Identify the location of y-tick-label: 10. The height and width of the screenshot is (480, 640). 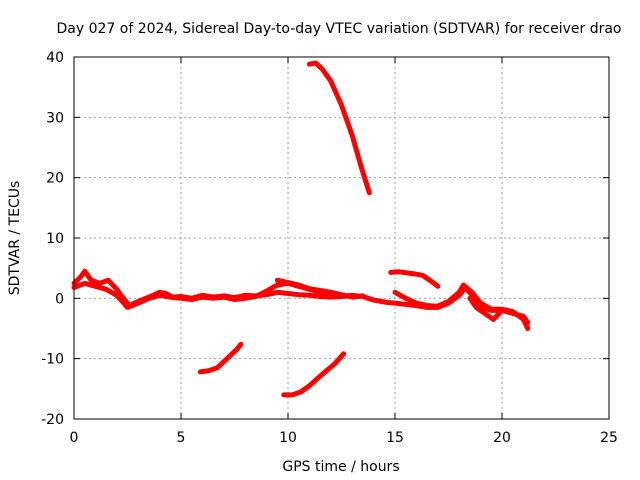
(55, 239).